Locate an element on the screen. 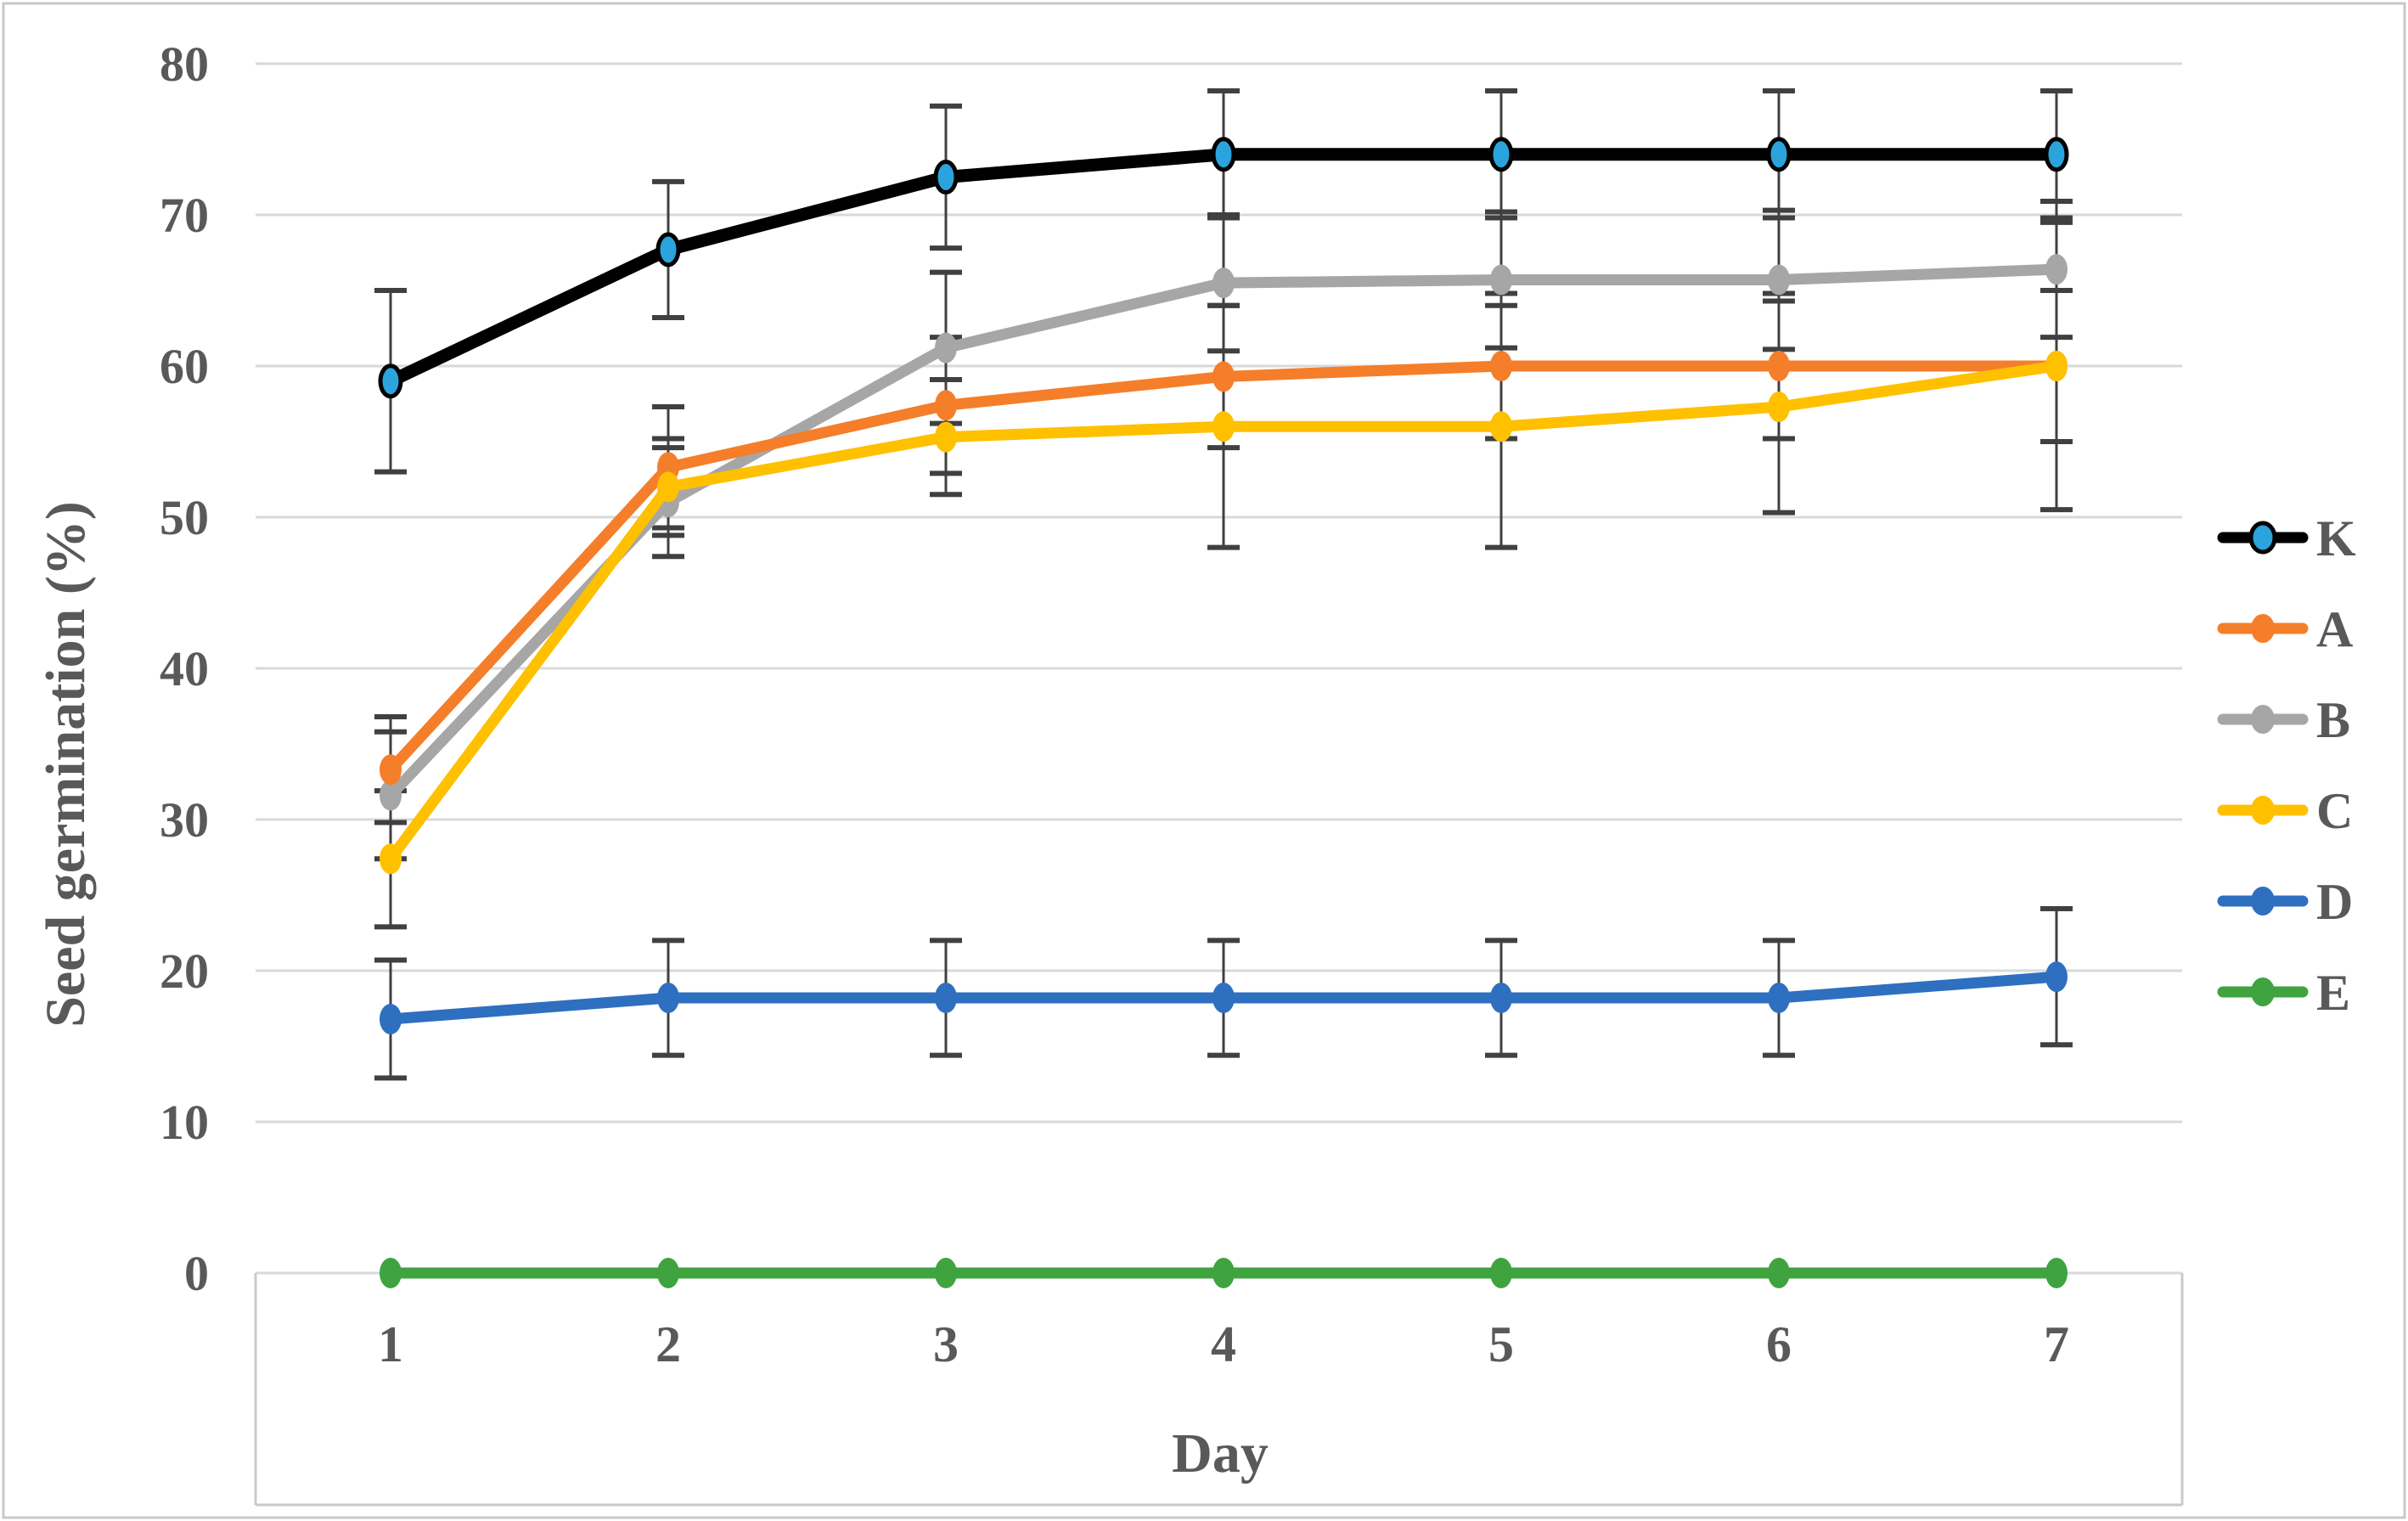 The image size is (2408, 1521). x-tick-label: 5 is located at coordinates (1501, 1344).